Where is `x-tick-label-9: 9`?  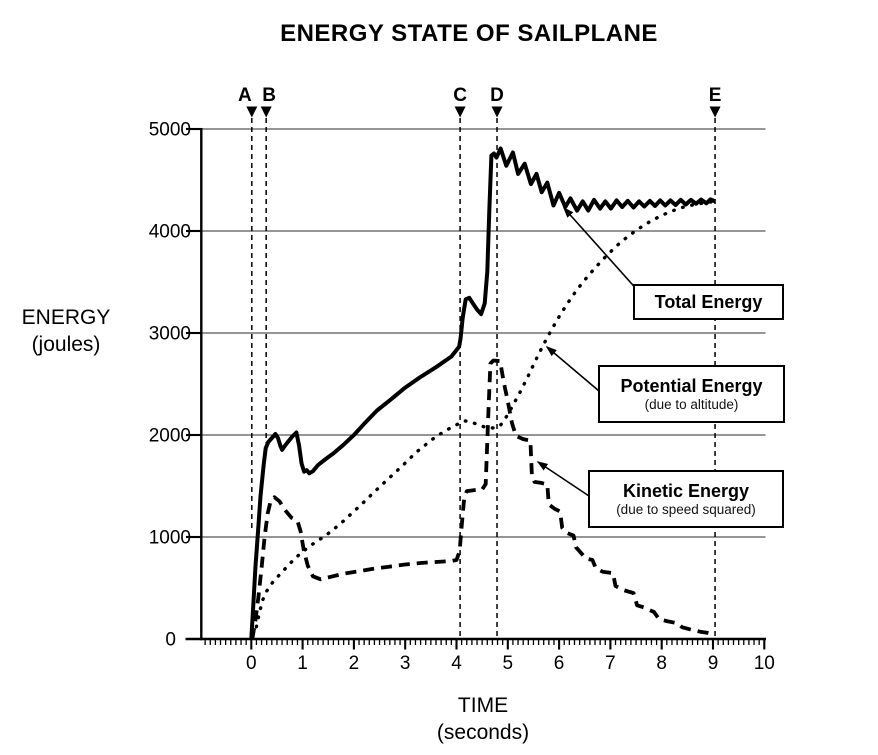
x-tick-label-9: 9 is located at coordinates (713, 663).